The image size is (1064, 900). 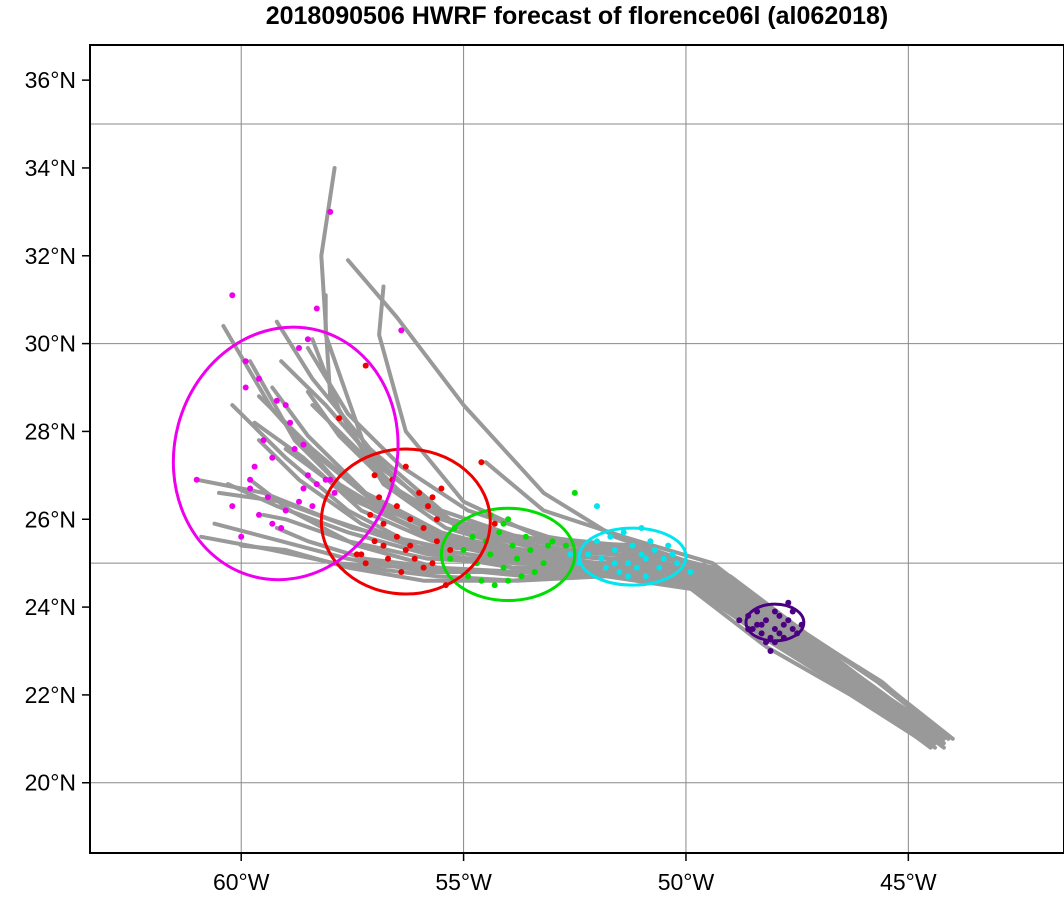 What do you see at coordinates (50, 256) in the screenshot?
I see `y-tick-label-6: 32°N` at bounding box center [50, 256].